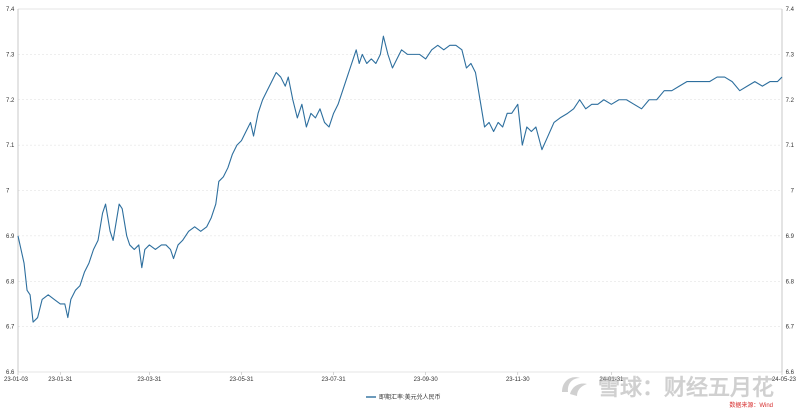 The image size is (800, 418). Describe the element at coordinates (790, 328) in the screenshot. I see `y-tick-label-right: 6.7` at that location.